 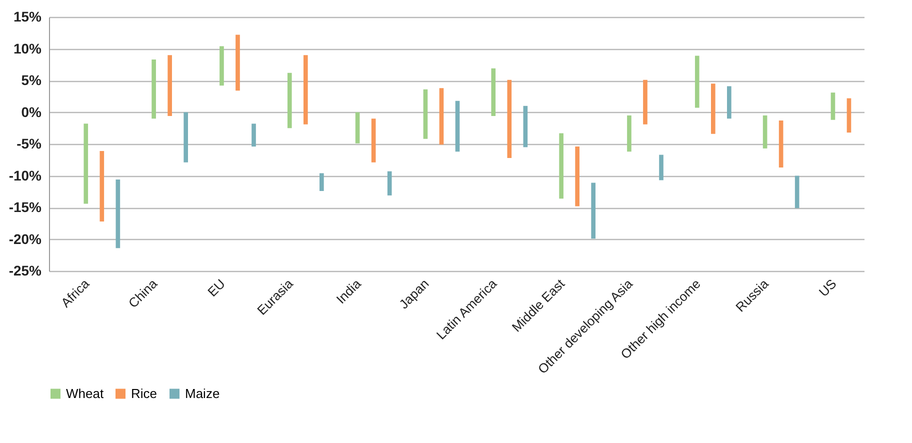 I want to click on y-tick-label: 15%, so click(x=27, y=16).